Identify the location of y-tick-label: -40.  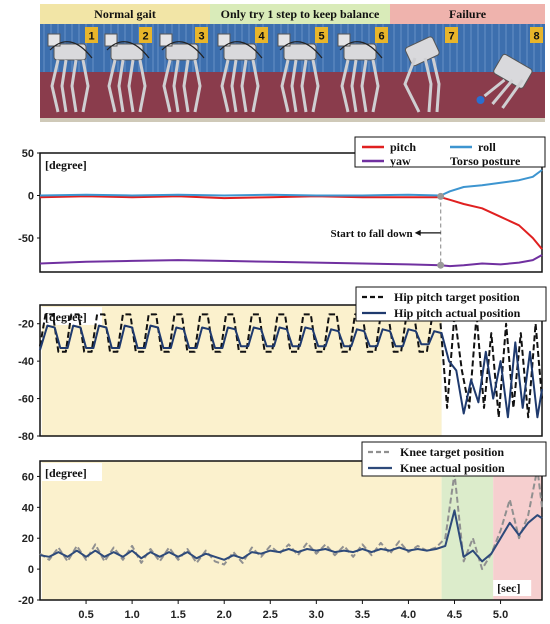
(26, 362).